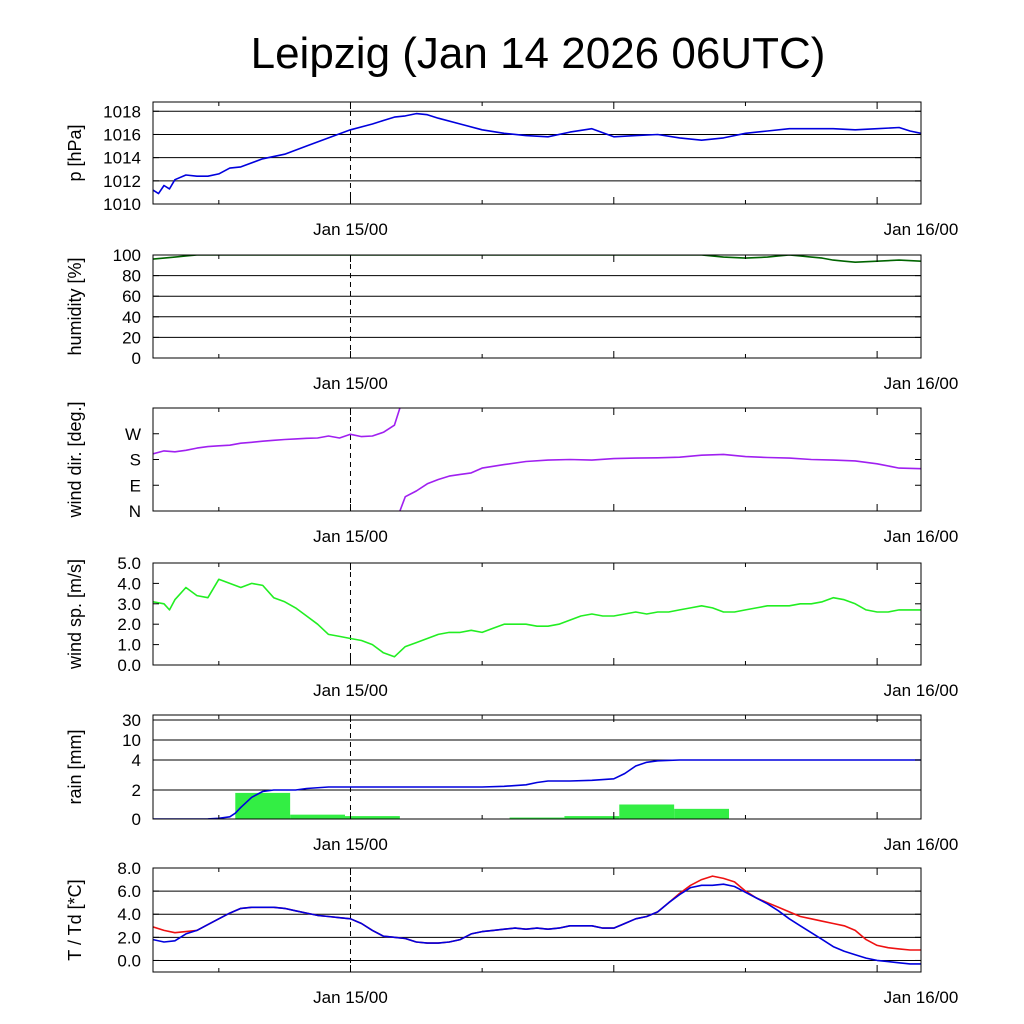 This screenshot has width=1024, height=1024. Describe the element at coordinates (135, 511) in the screenshot. I see `ytick-label: N` at that location.